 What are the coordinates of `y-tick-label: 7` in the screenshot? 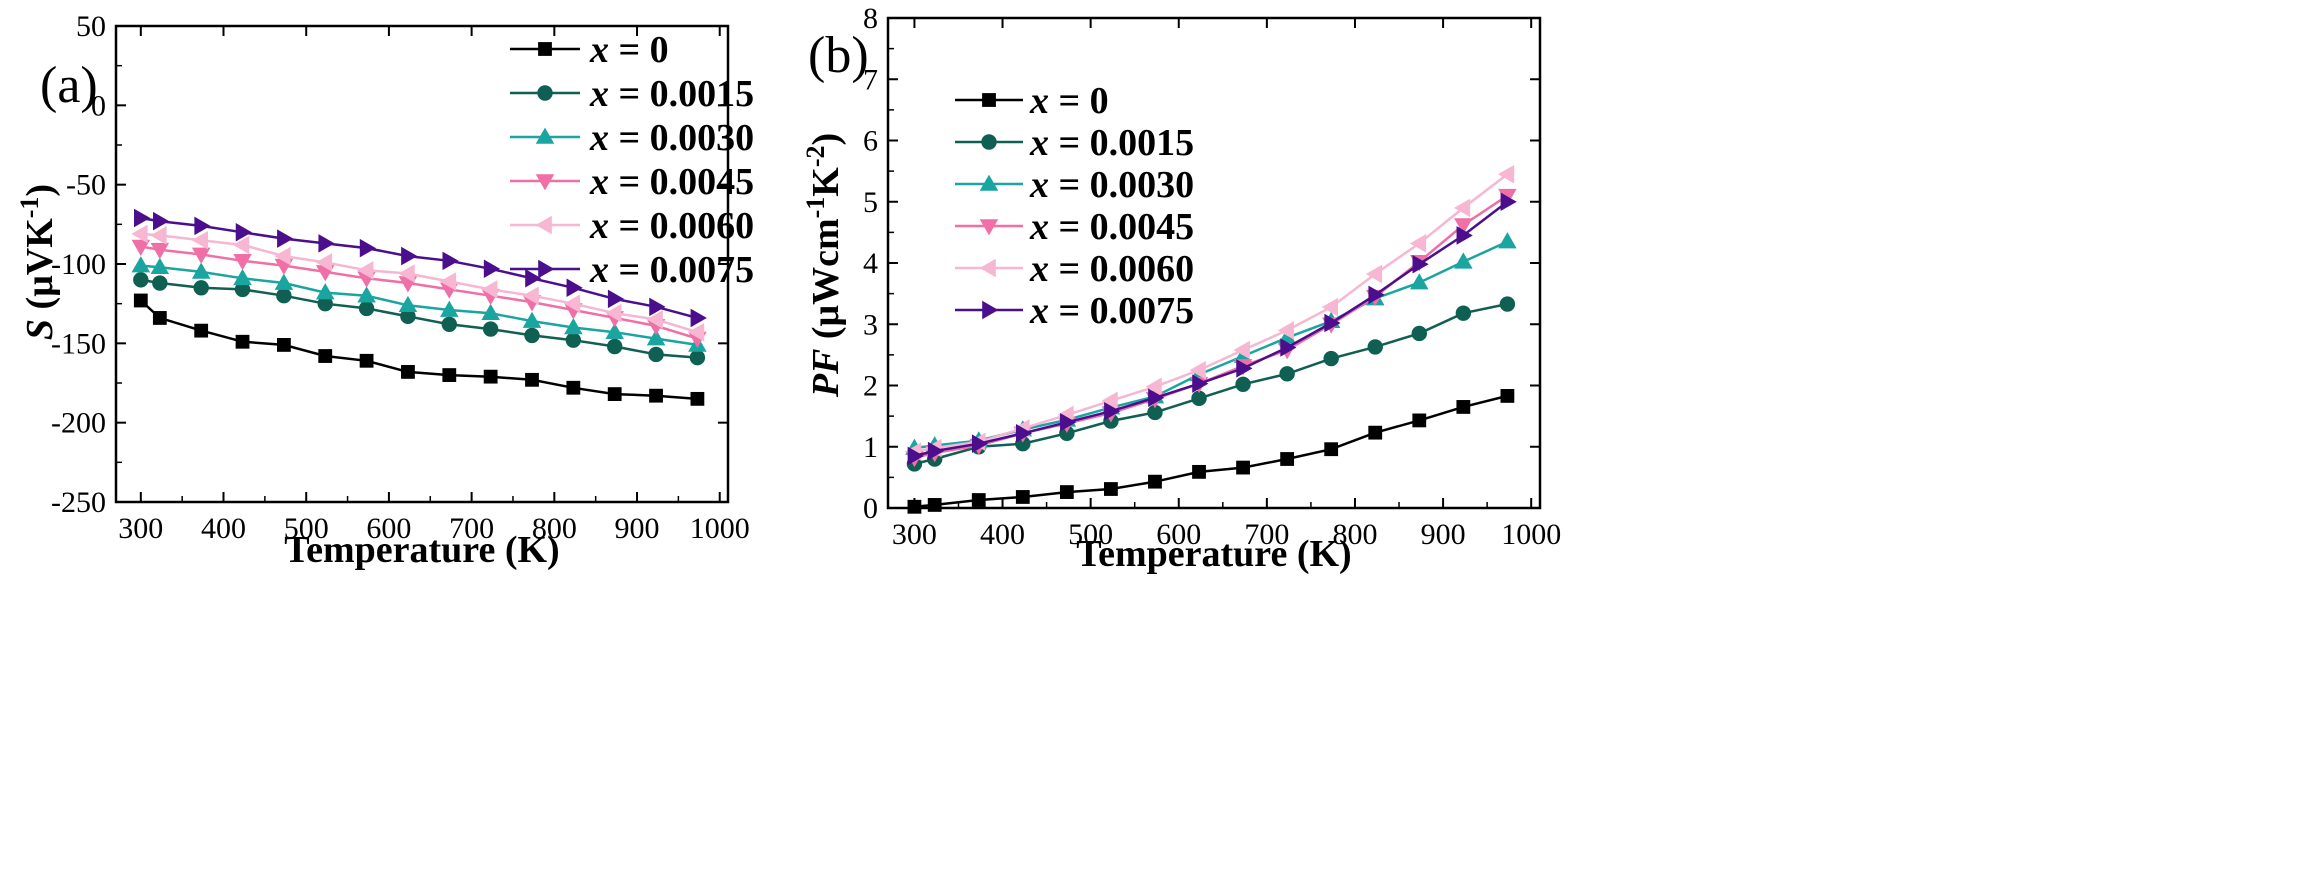 It's located at (870, 79).